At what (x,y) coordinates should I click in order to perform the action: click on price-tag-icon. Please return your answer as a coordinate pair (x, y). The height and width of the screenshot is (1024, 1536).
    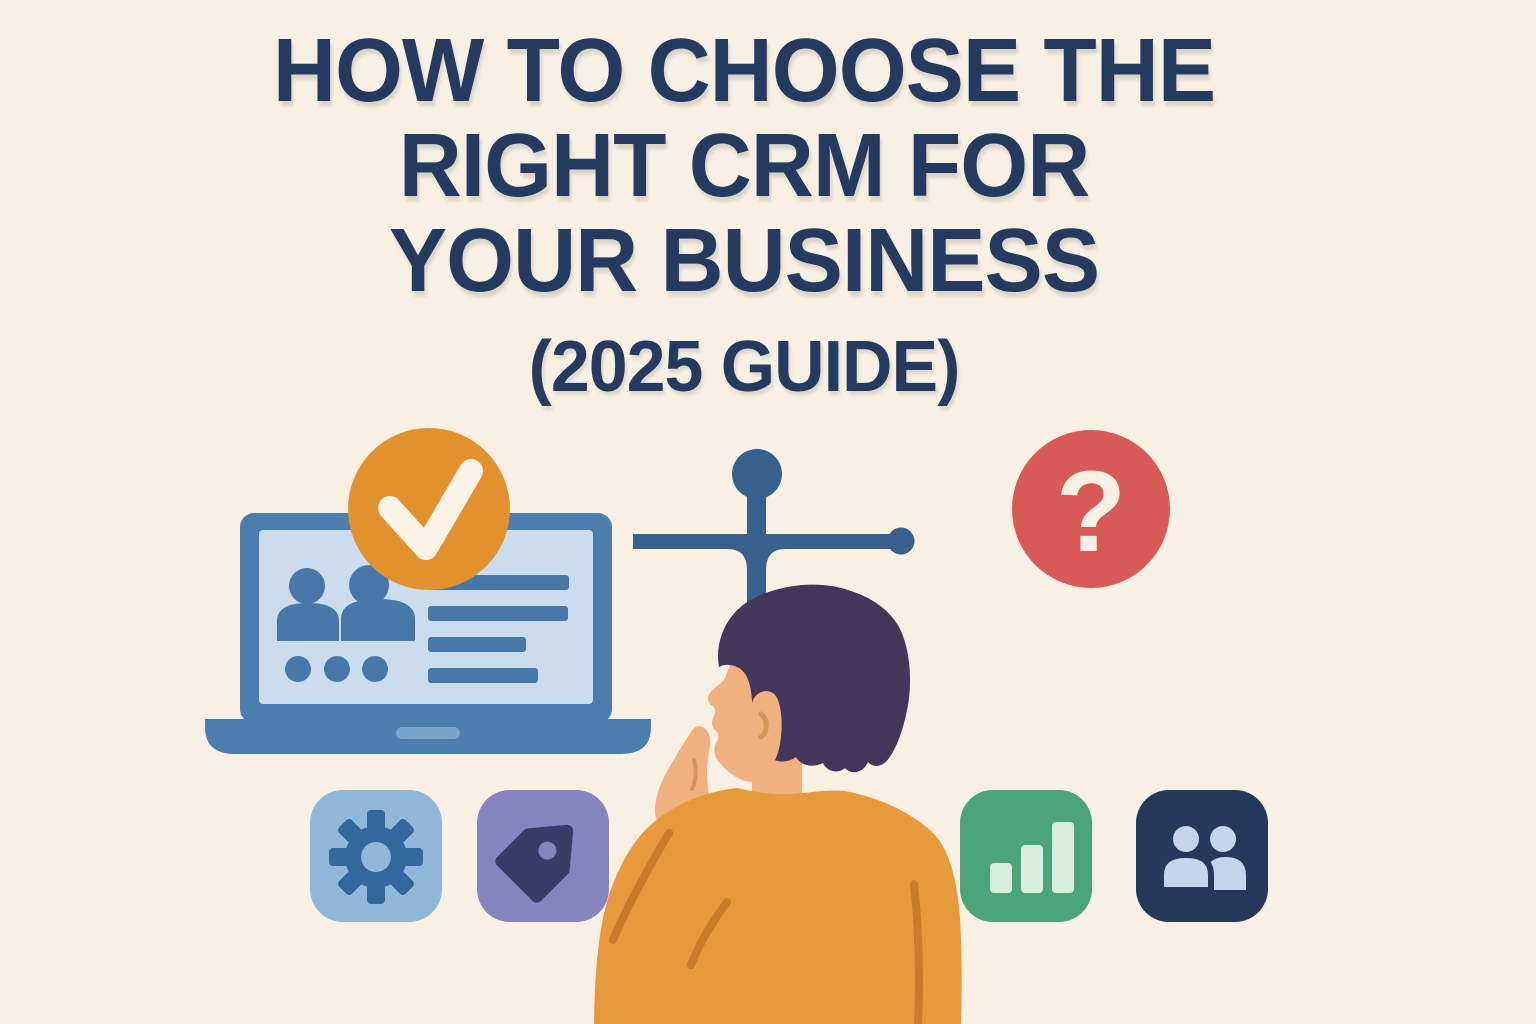
    Looking at the image, I should click on (543, 856).